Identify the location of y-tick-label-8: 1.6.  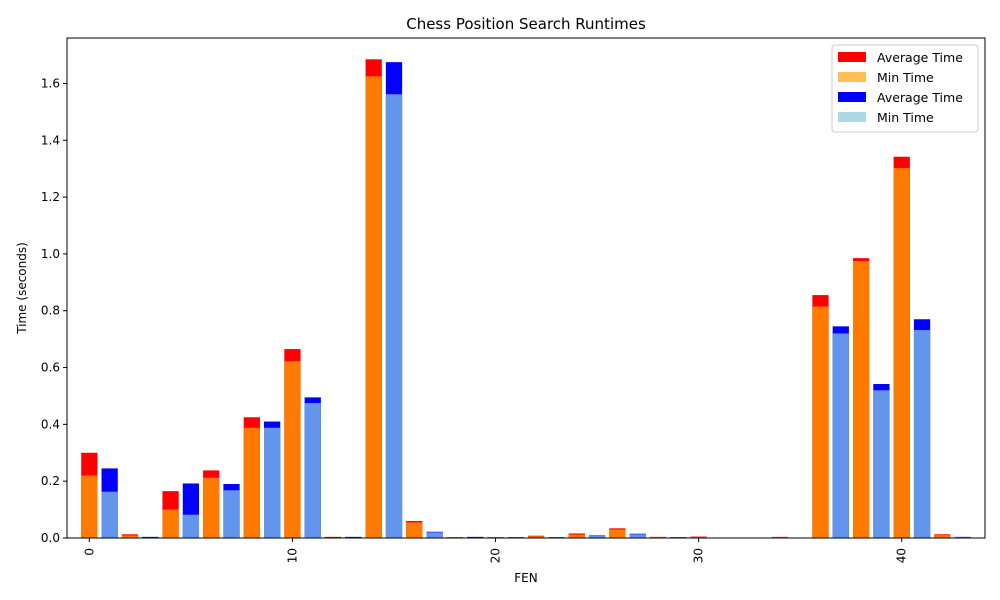
(50, 83).